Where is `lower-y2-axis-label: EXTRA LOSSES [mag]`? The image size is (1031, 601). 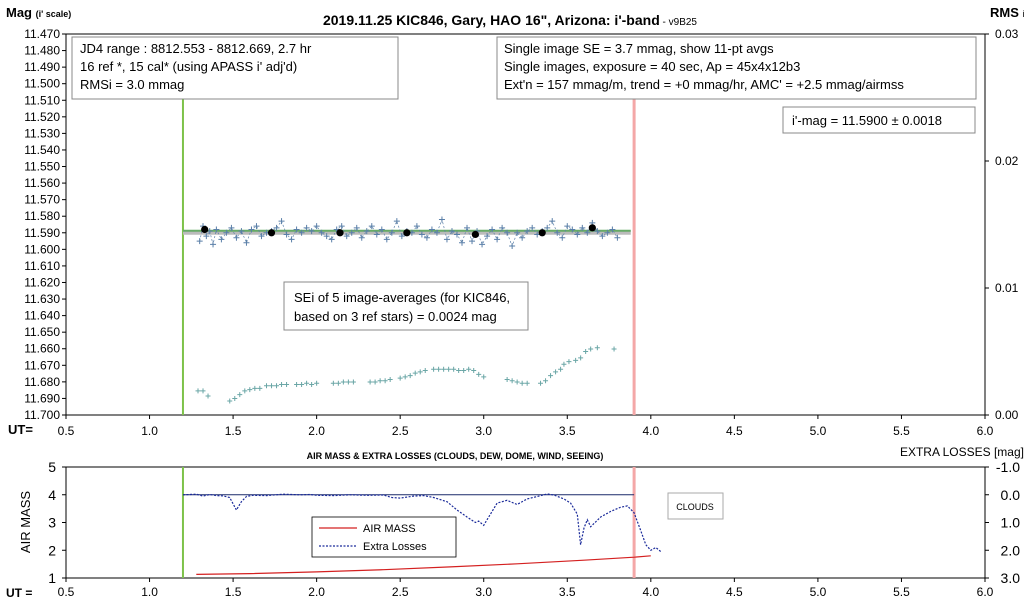
lower-y2-axis-label: EXTRA LOSSES [mag] is located at coordinates (962, 452).